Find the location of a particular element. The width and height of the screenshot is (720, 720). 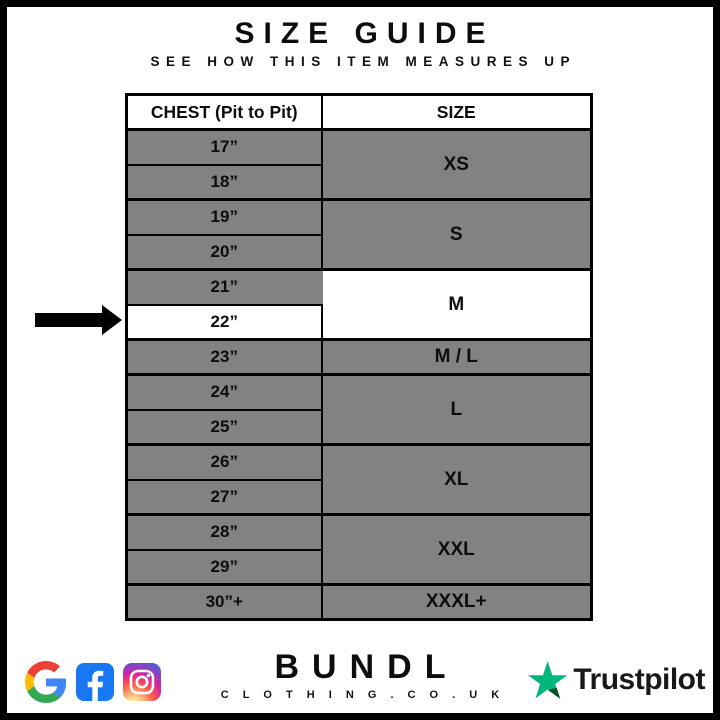

size-cell: XL is located at coordinates (456, 479).